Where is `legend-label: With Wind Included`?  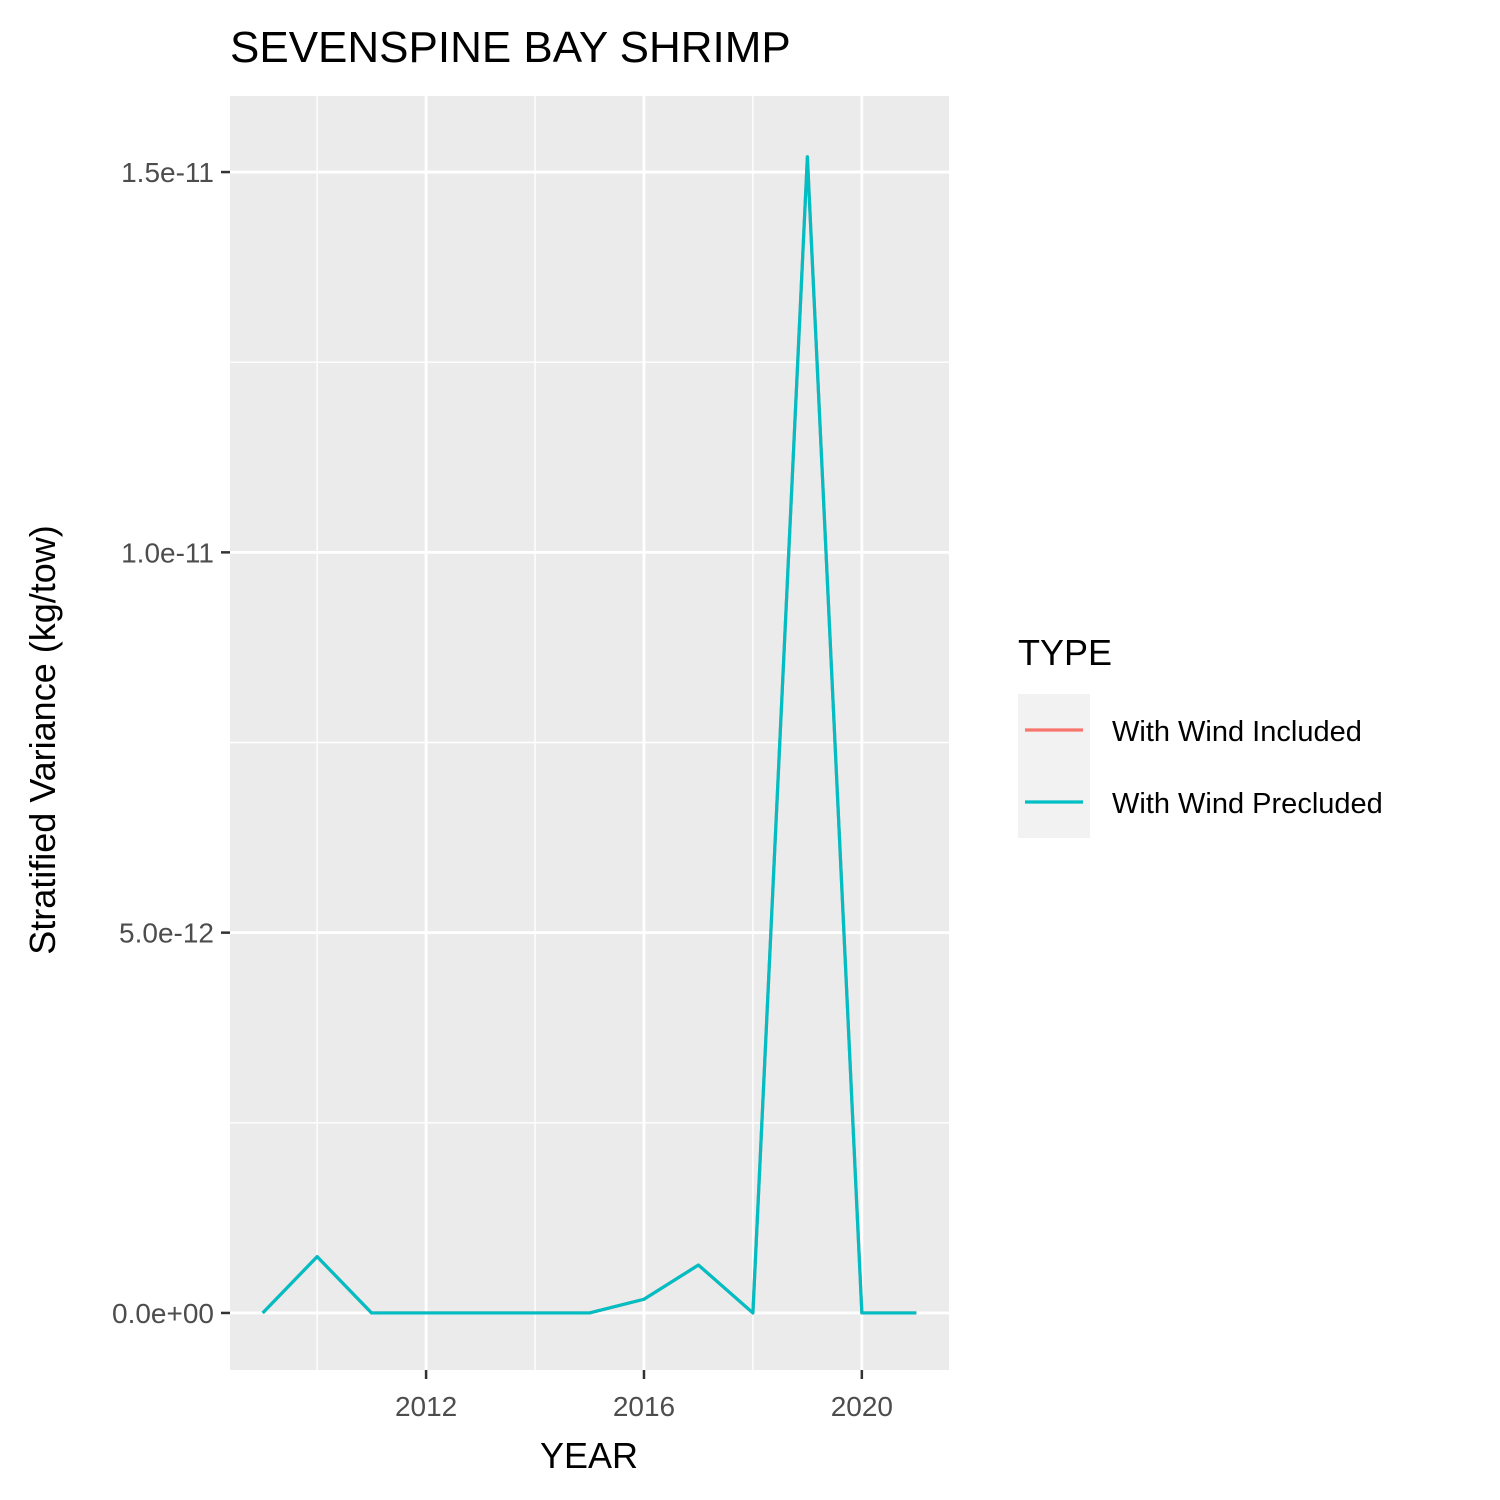
legend-label: With Wind Included is located at coordinates (1237, 732).